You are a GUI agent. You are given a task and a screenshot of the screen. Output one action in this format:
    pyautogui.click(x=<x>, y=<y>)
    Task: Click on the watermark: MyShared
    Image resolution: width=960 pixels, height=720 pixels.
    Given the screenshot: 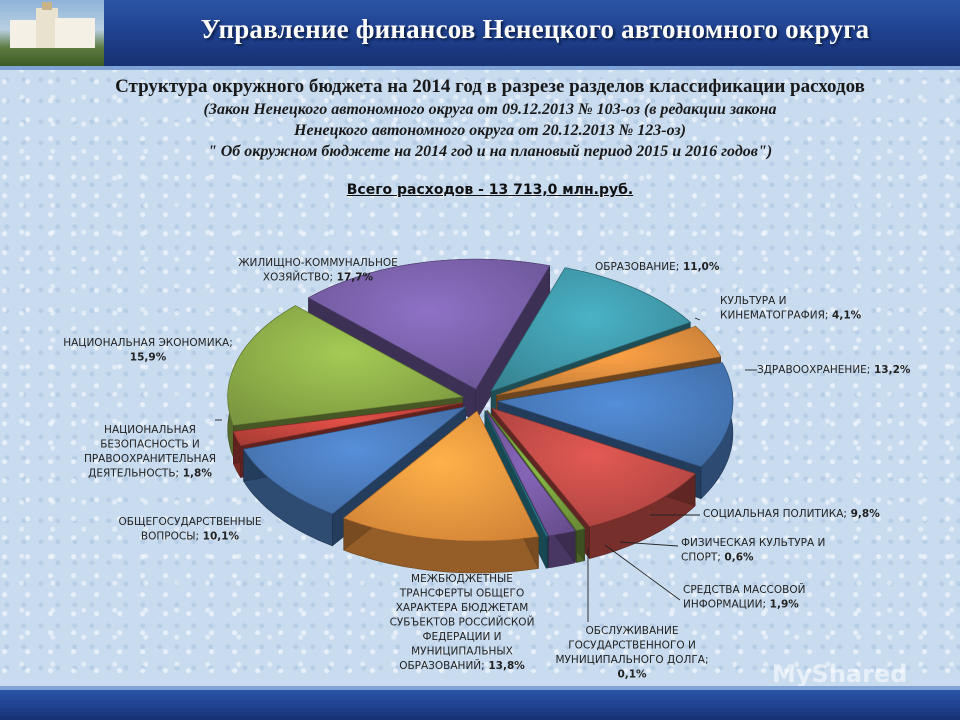 What is the action you would take?
    pyautogui.click(x=840, y=674)
    